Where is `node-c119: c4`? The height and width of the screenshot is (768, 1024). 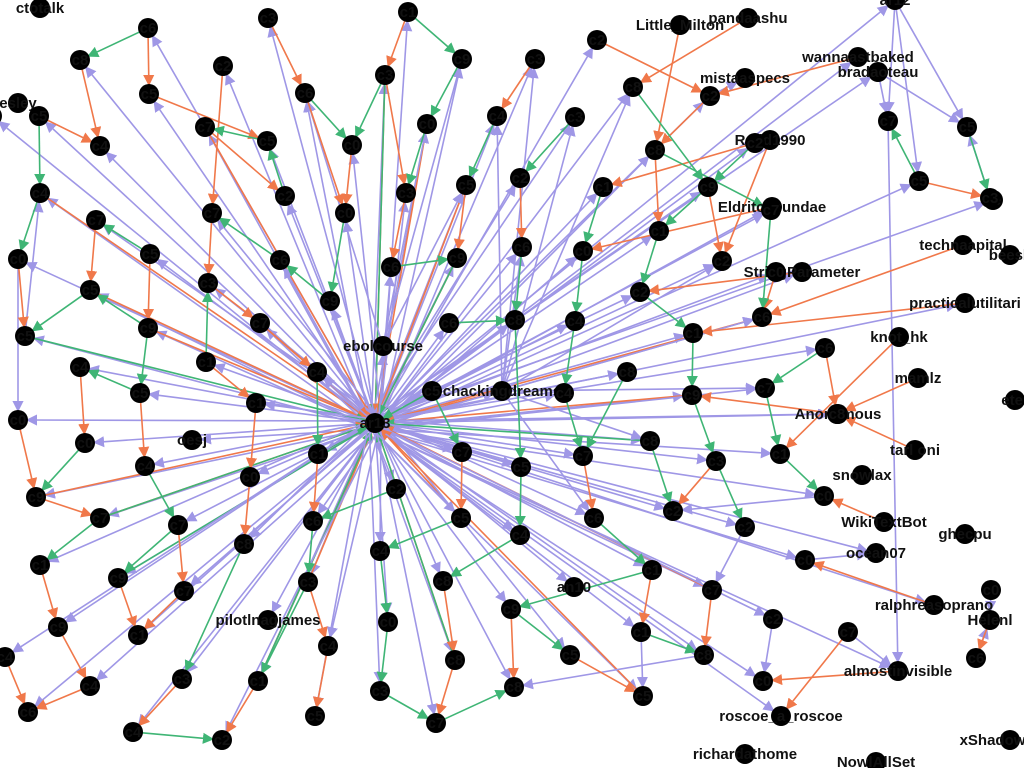 node-c119: c4 is located at coordinates (90, 686).